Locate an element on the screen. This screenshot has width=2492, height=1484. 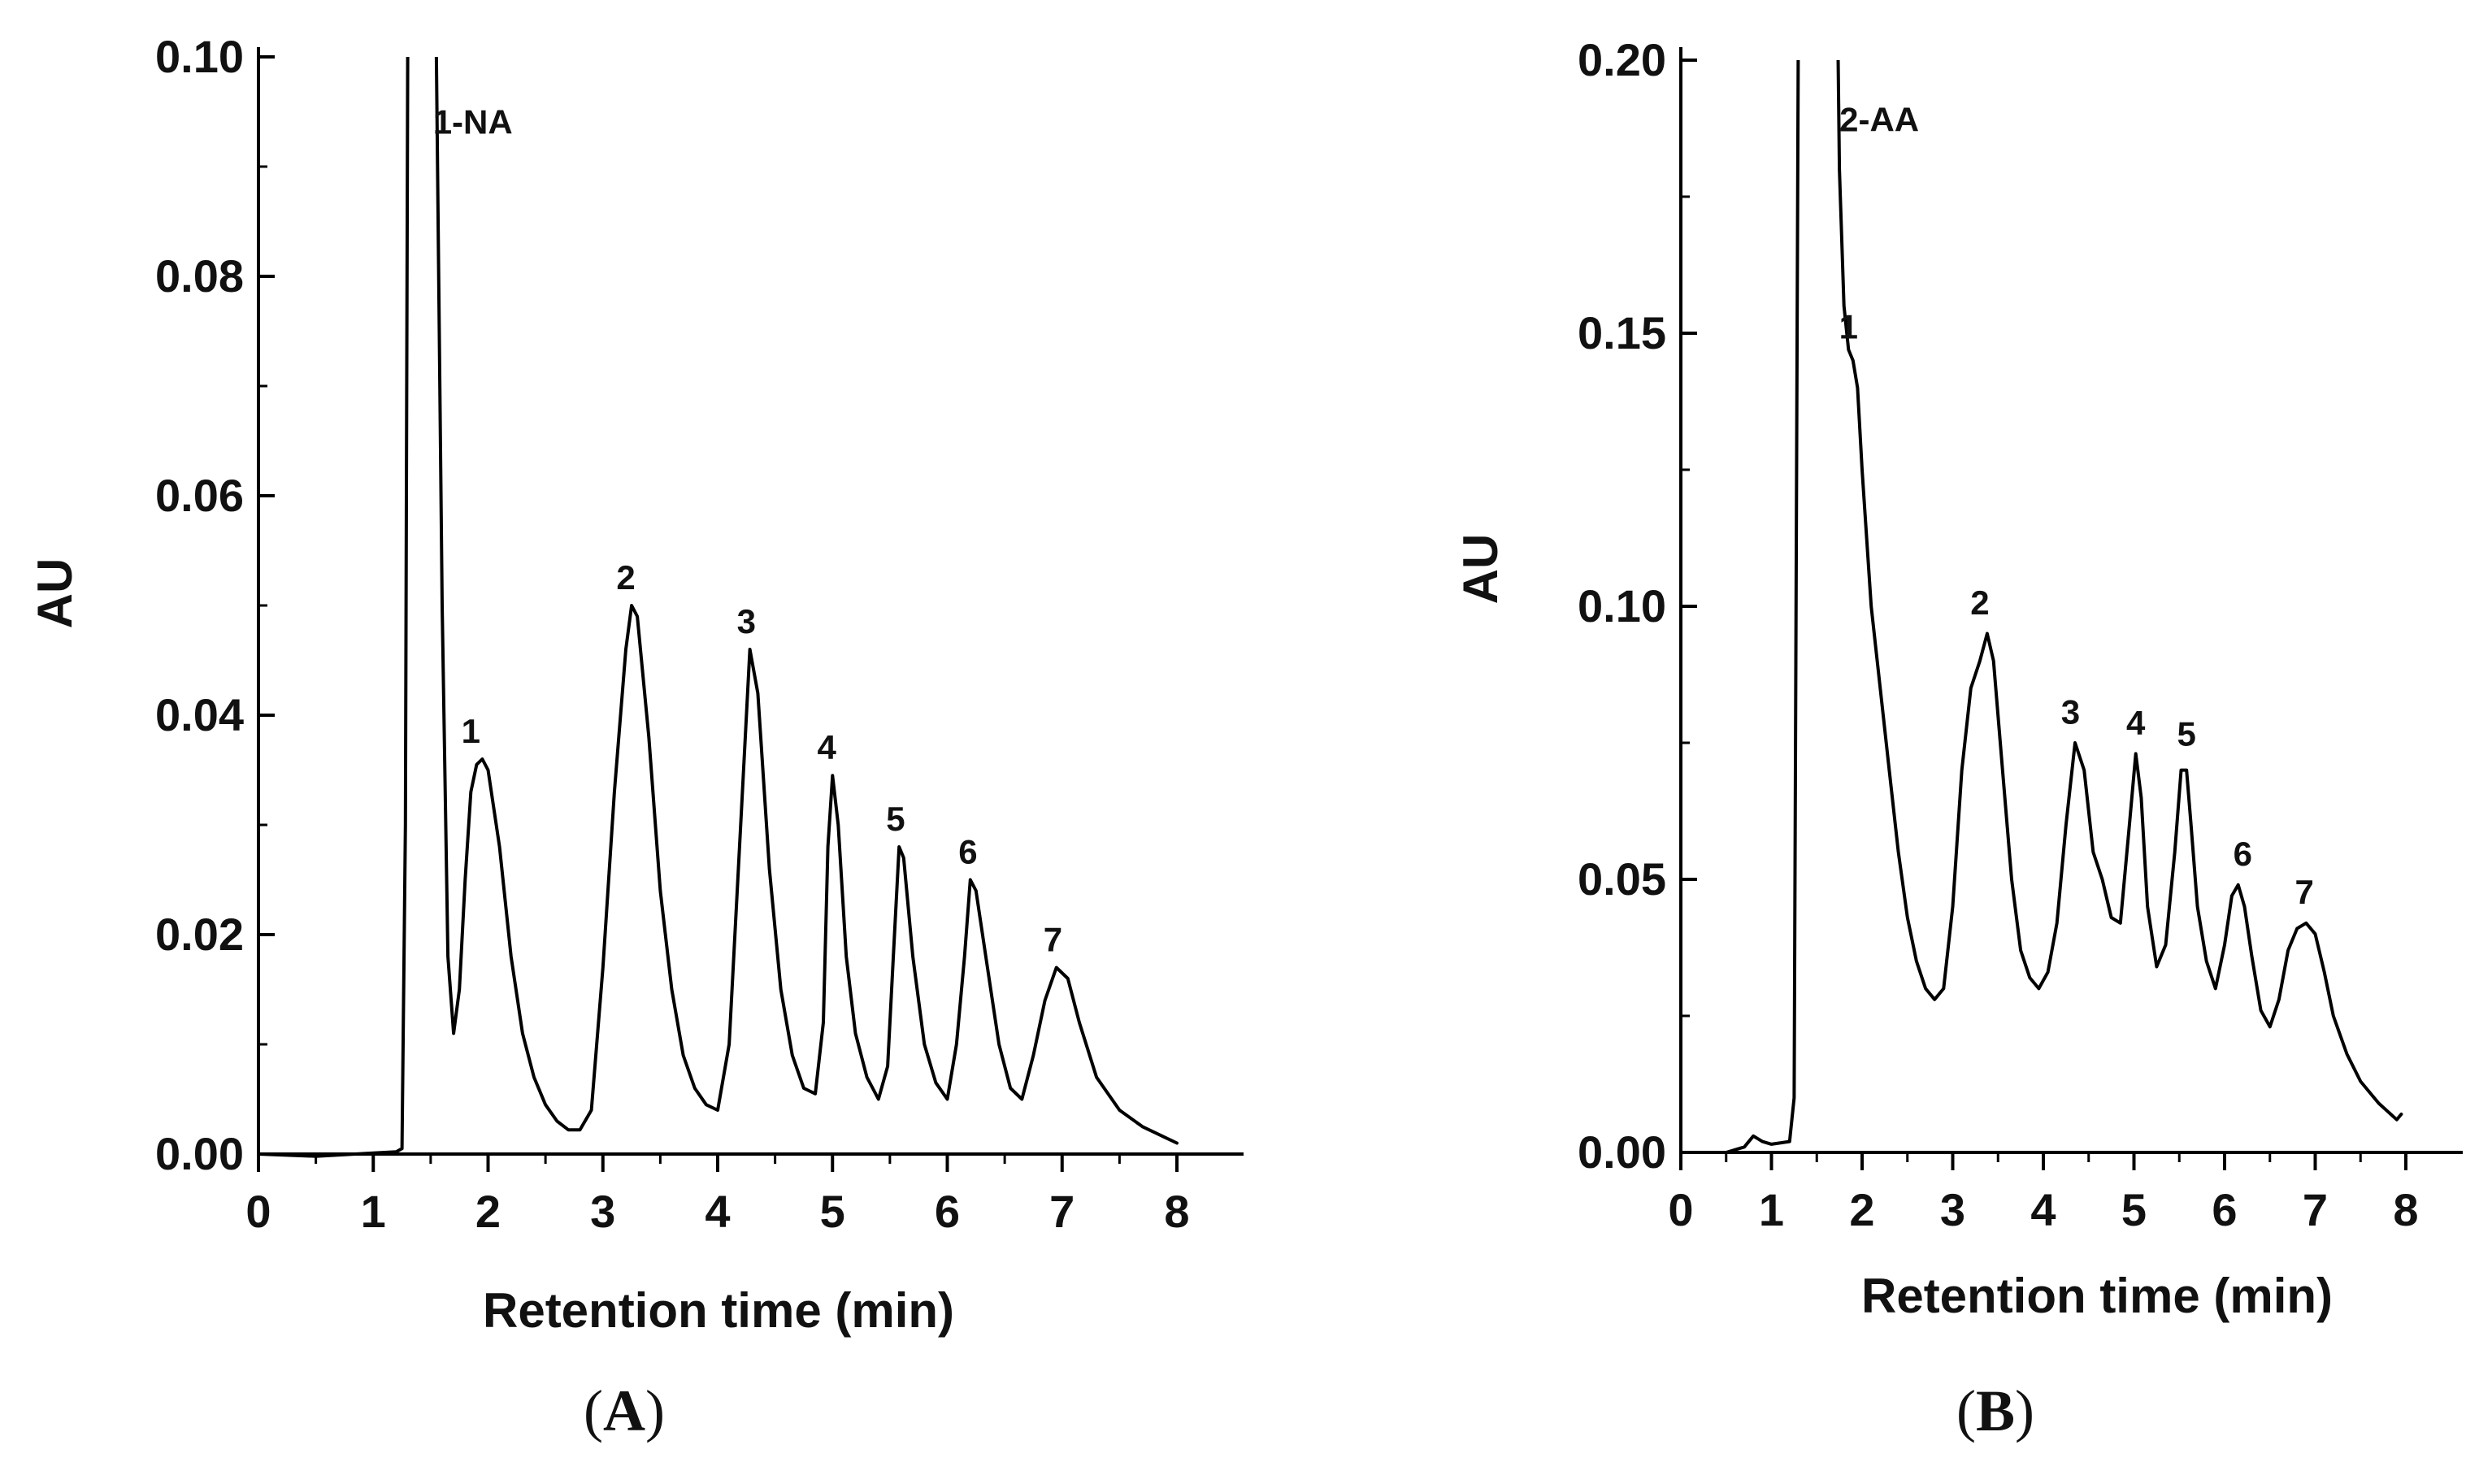
panel-b-y-tick-label: 0.05 is located at coordinates (1622, 879).